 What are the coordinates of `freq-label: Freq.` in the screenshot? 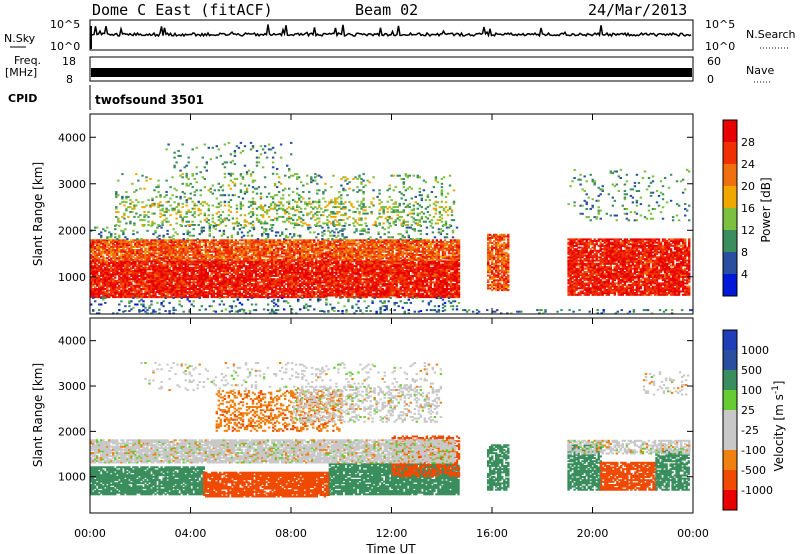 It's located at (27, 60).